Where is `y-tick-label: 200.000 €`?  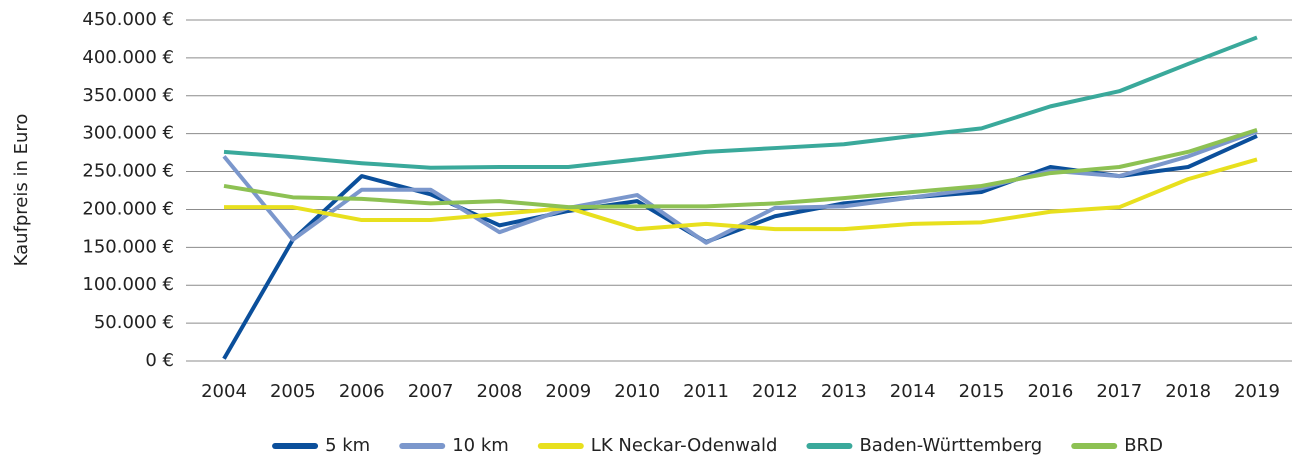
y-tick-label: 200.000 € is located at coordinates (128, 208).